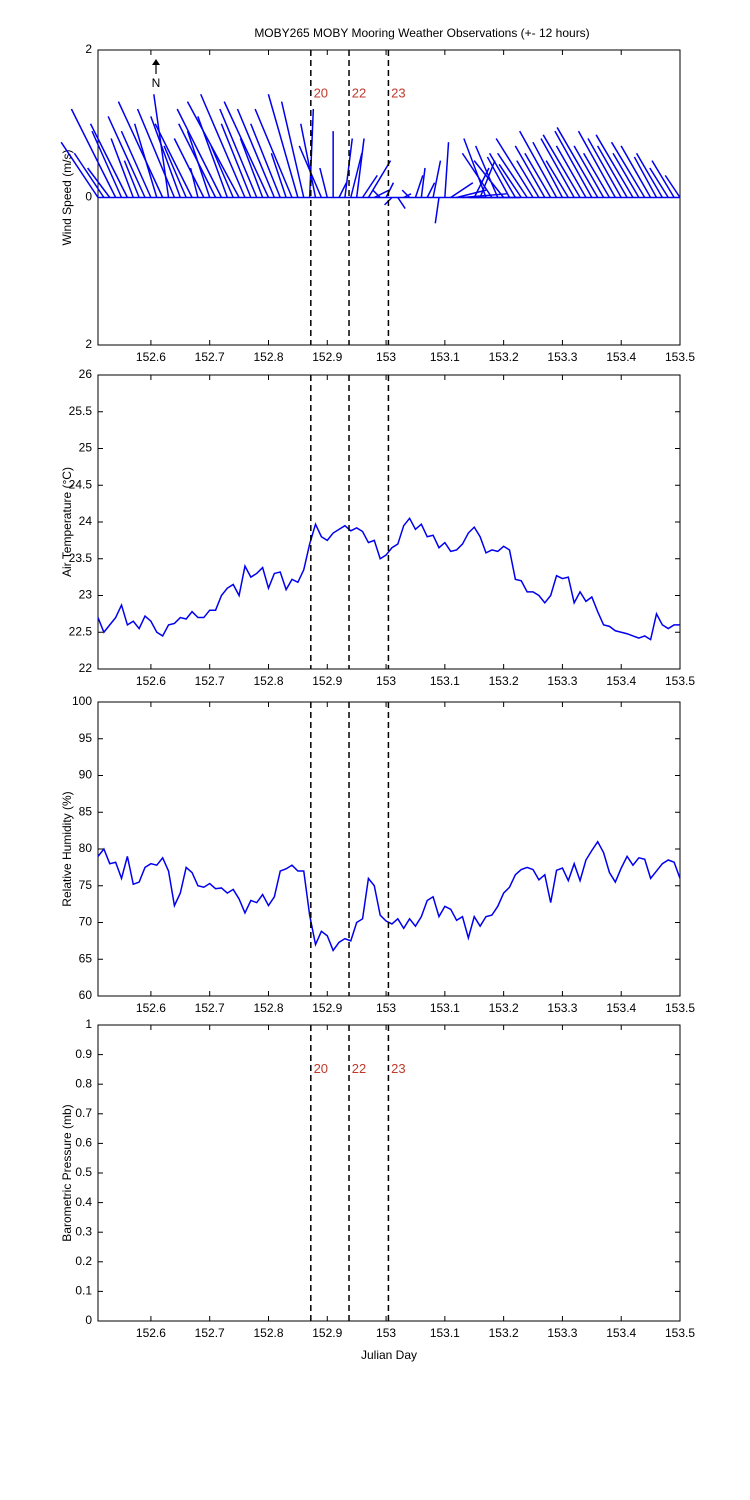 Image resolution: width=750 pixels, height=1500 pixels. What do you see at coordinates (67, 1172) in the screenshot?
I see `y-axis-label: Barometric Pressure (mb)` at bounding box center [67, 1172].